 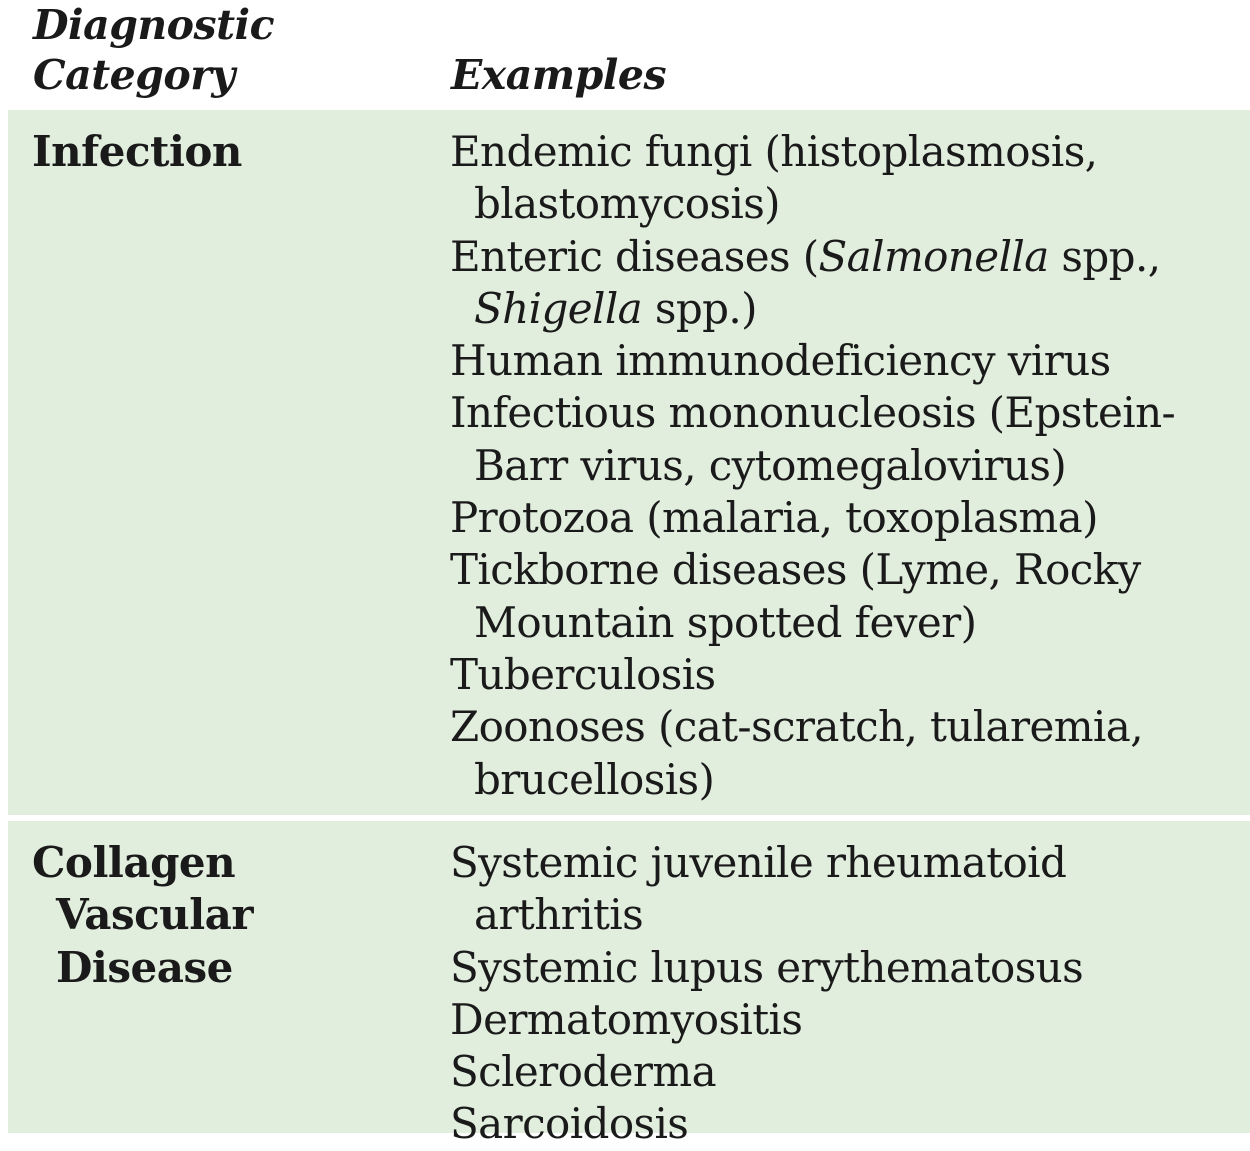 What do you see at coordinates (569, 1124) in the screenshot?
I see `example-line: Sarcoidosis` at bounding box center [569, 1124].